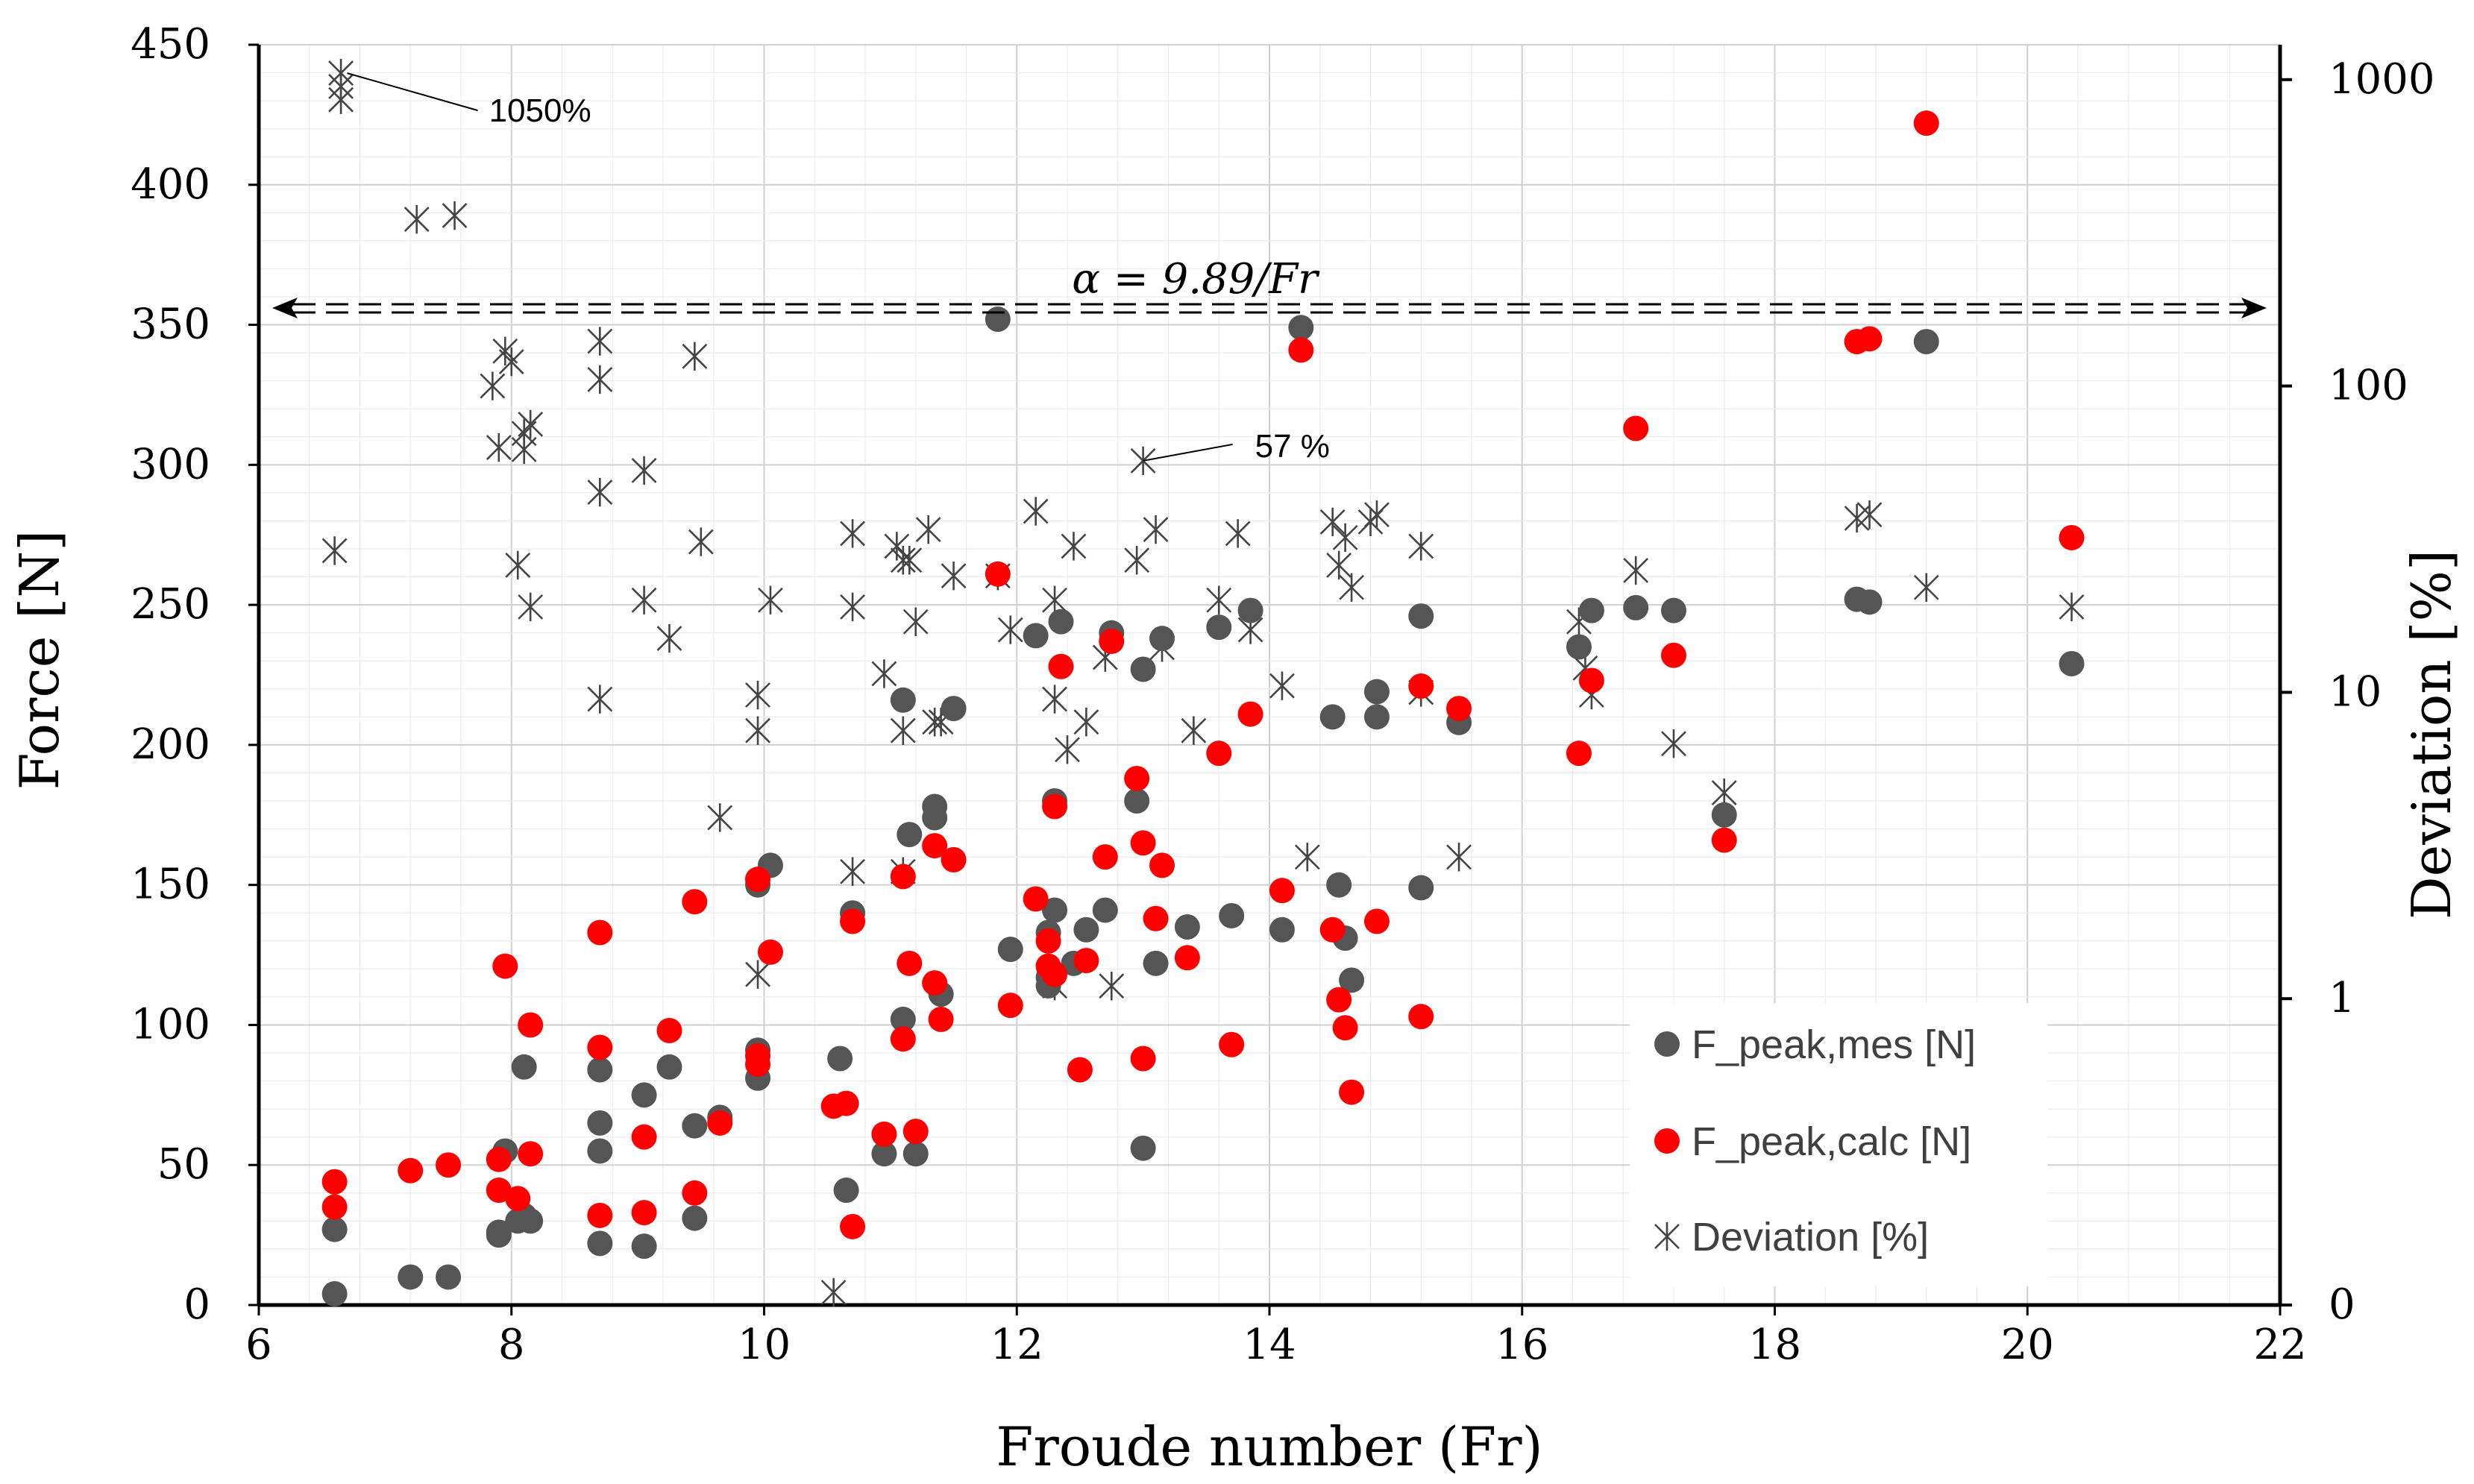 The image size is (2474, 1484). Describe the element at coordinates (1810, 1238) in the screenshot. I see `legend-label-deviation: Deviation [%]` at that location.